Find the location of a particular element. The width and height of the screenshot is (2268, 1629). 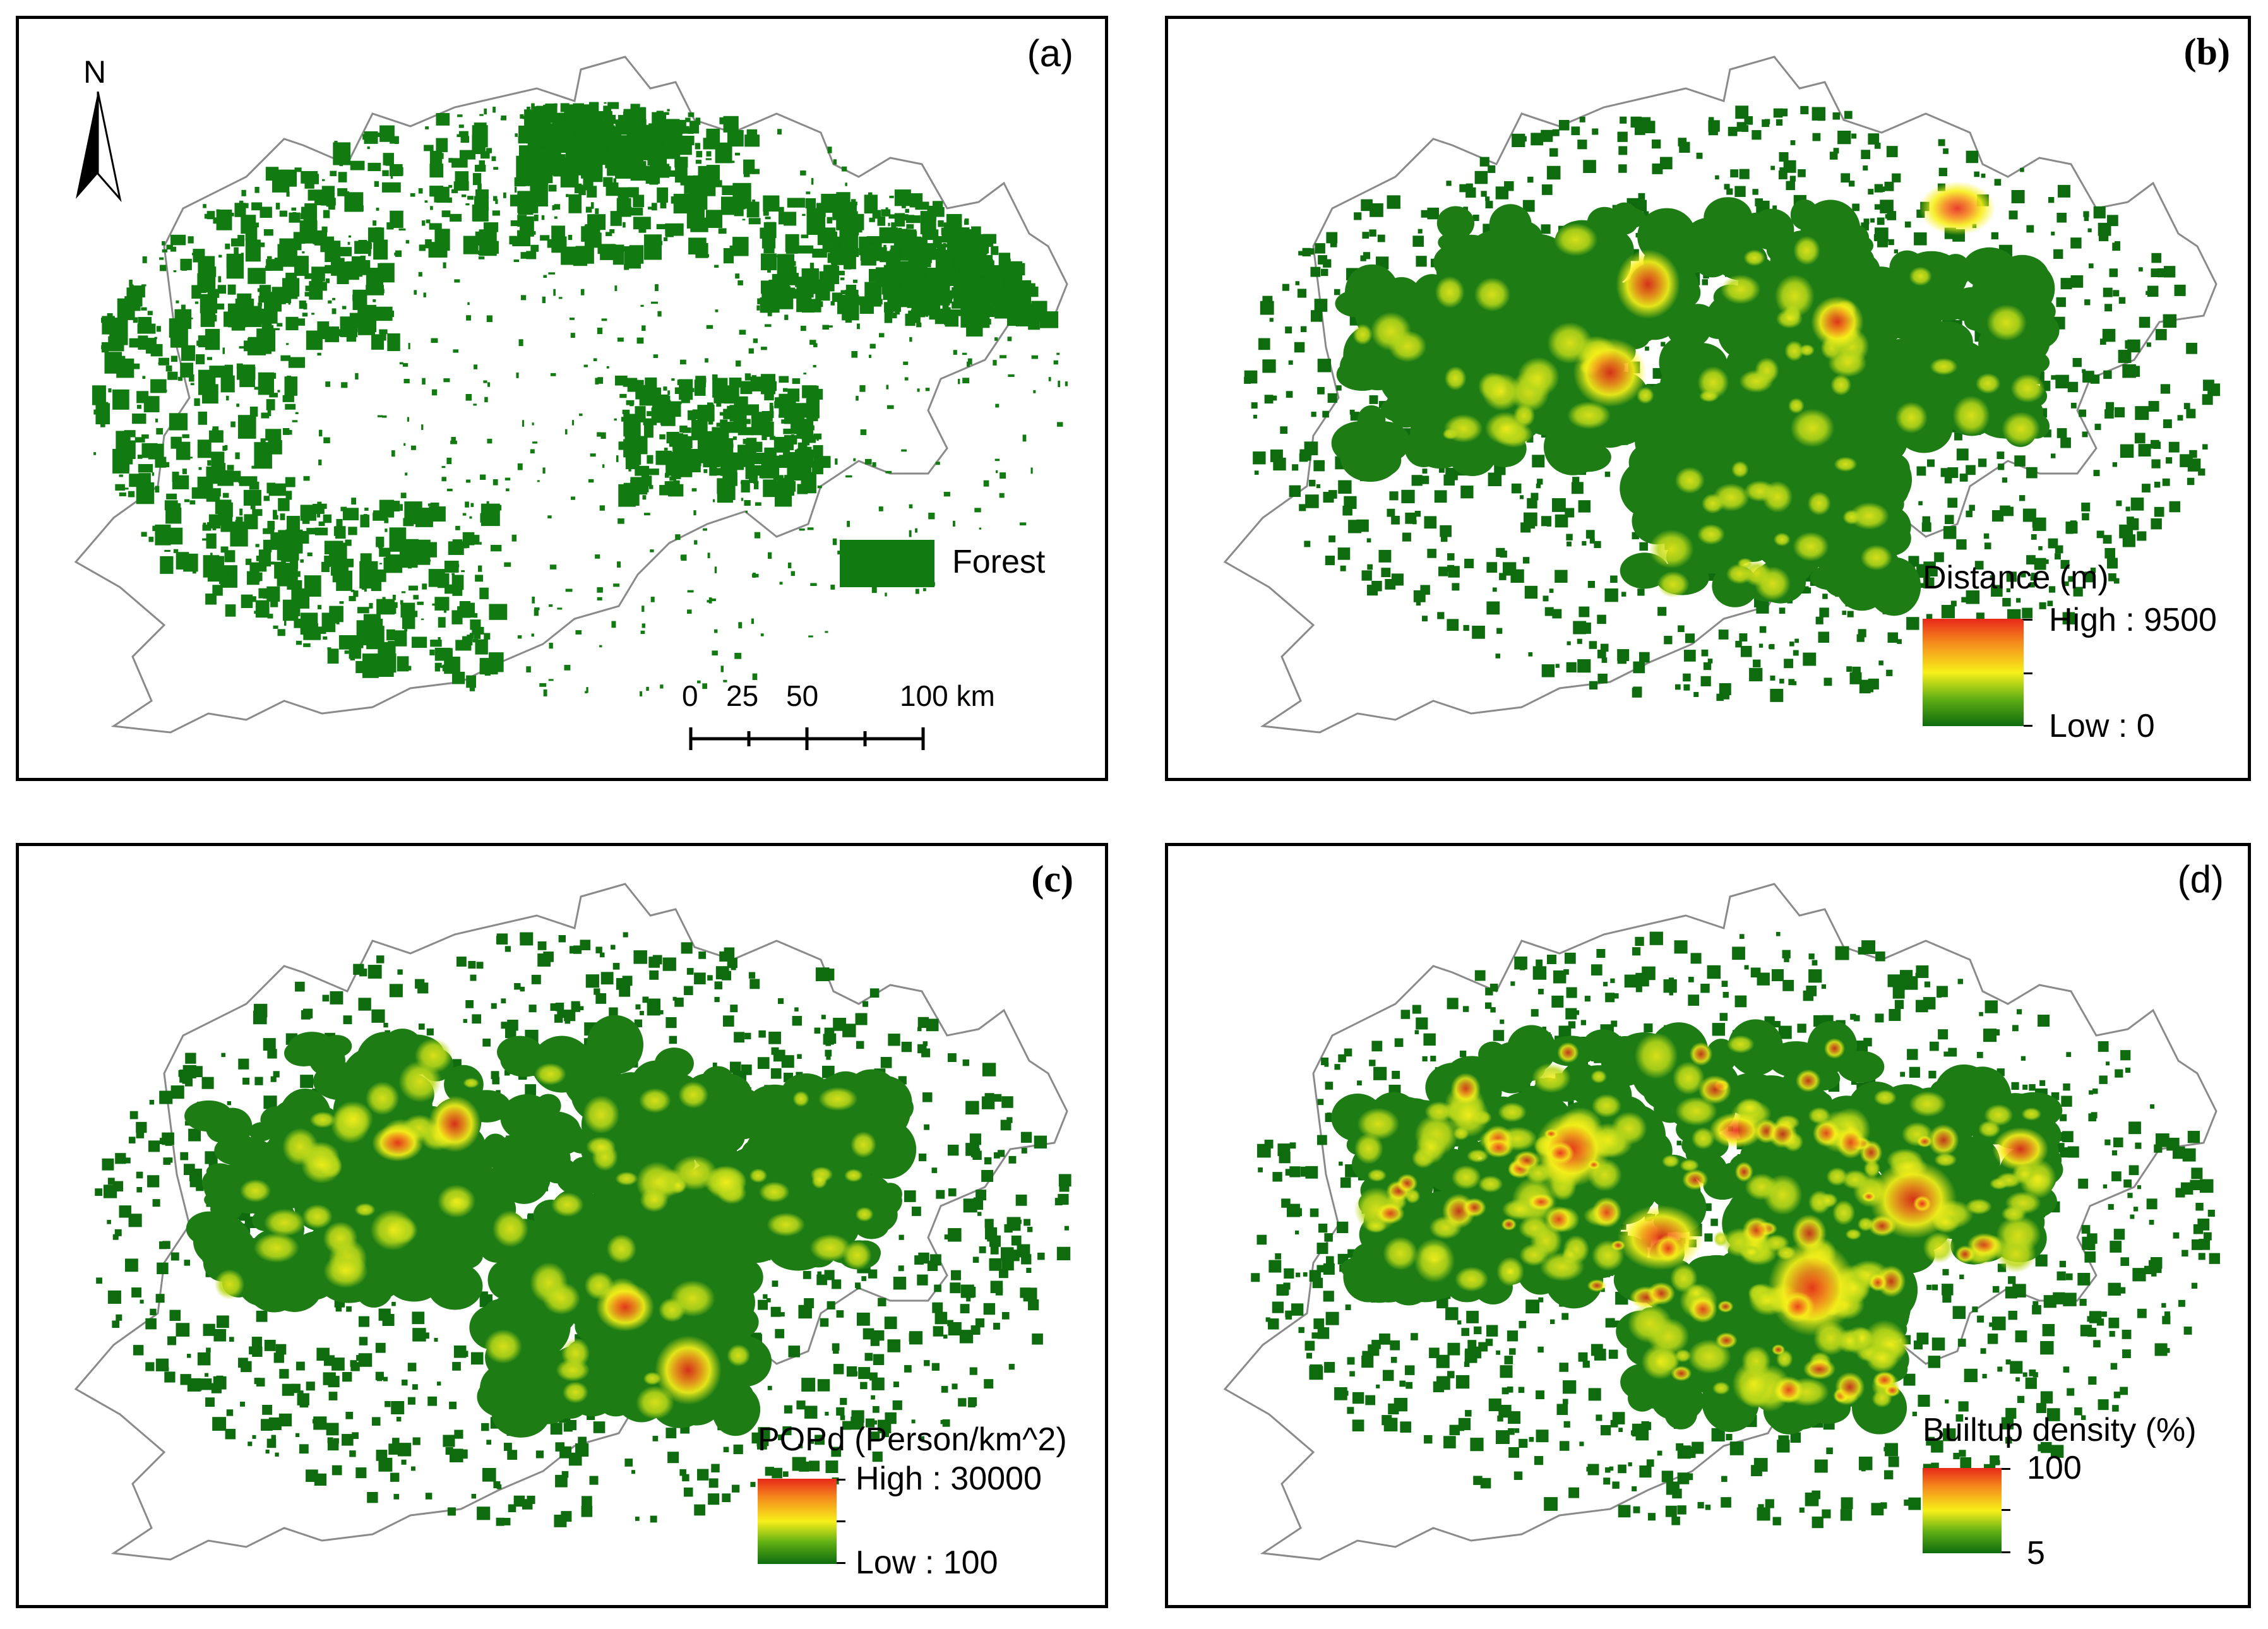

north-label: N is located at coordinates (94, 72).